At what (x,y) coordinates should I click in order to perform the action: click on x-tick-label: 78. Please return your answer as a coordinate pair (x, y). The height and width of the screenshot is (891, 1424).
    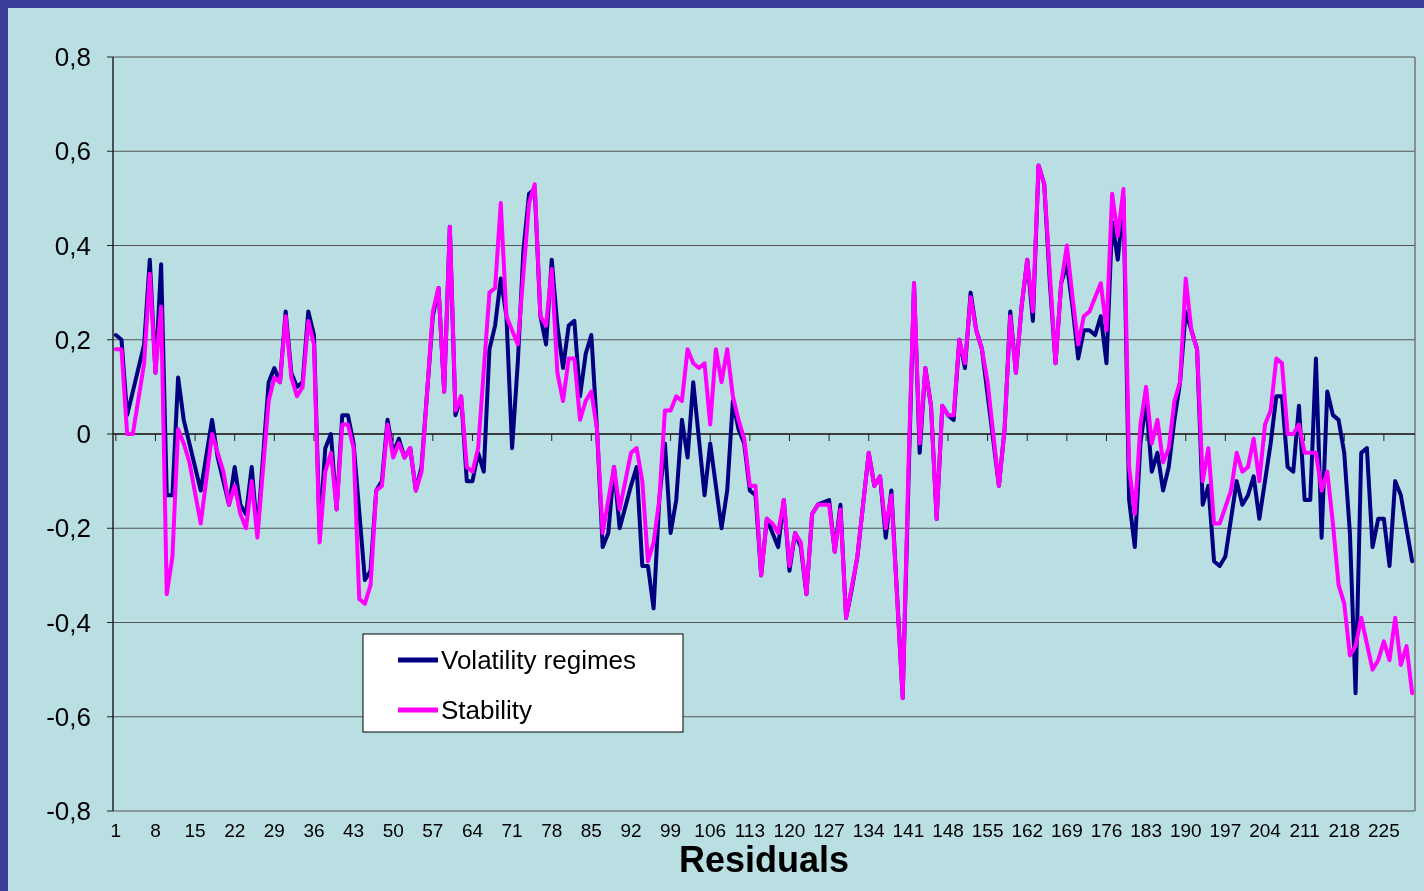
    Looking at the image, I should click on (552, 830).